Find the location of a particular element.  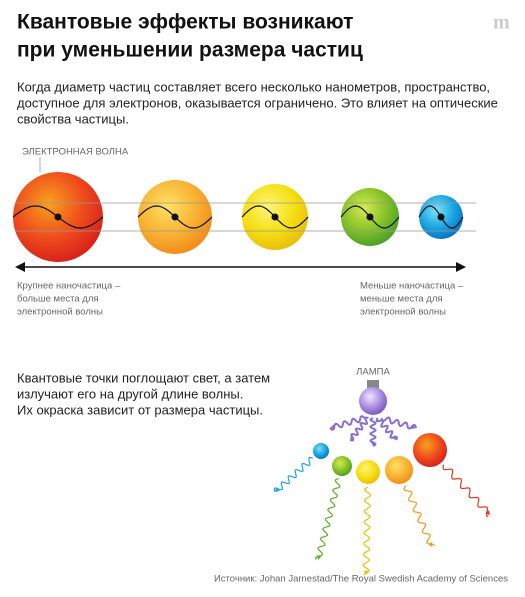

left-label: Крупнее наночастица – is located at coordinates (69, 286).